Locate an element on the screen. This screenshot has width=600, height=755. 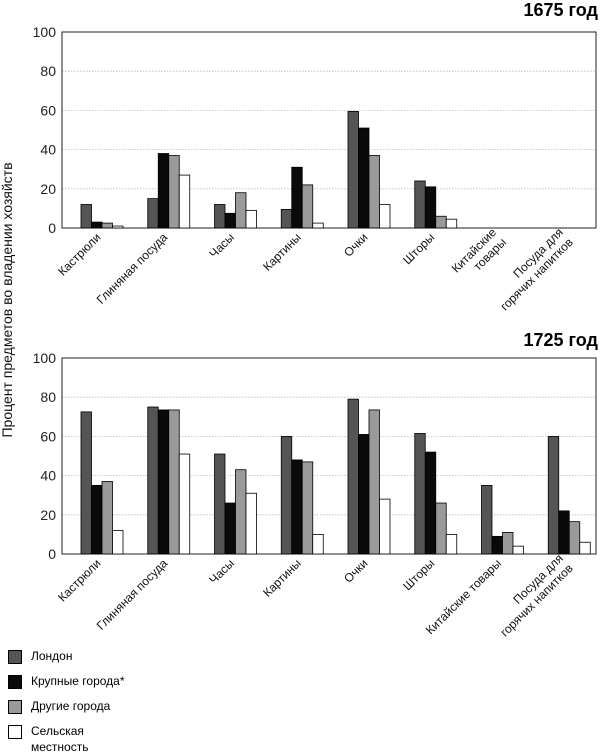
legend-label: Сельская местность is located at coordinates (60, 739).